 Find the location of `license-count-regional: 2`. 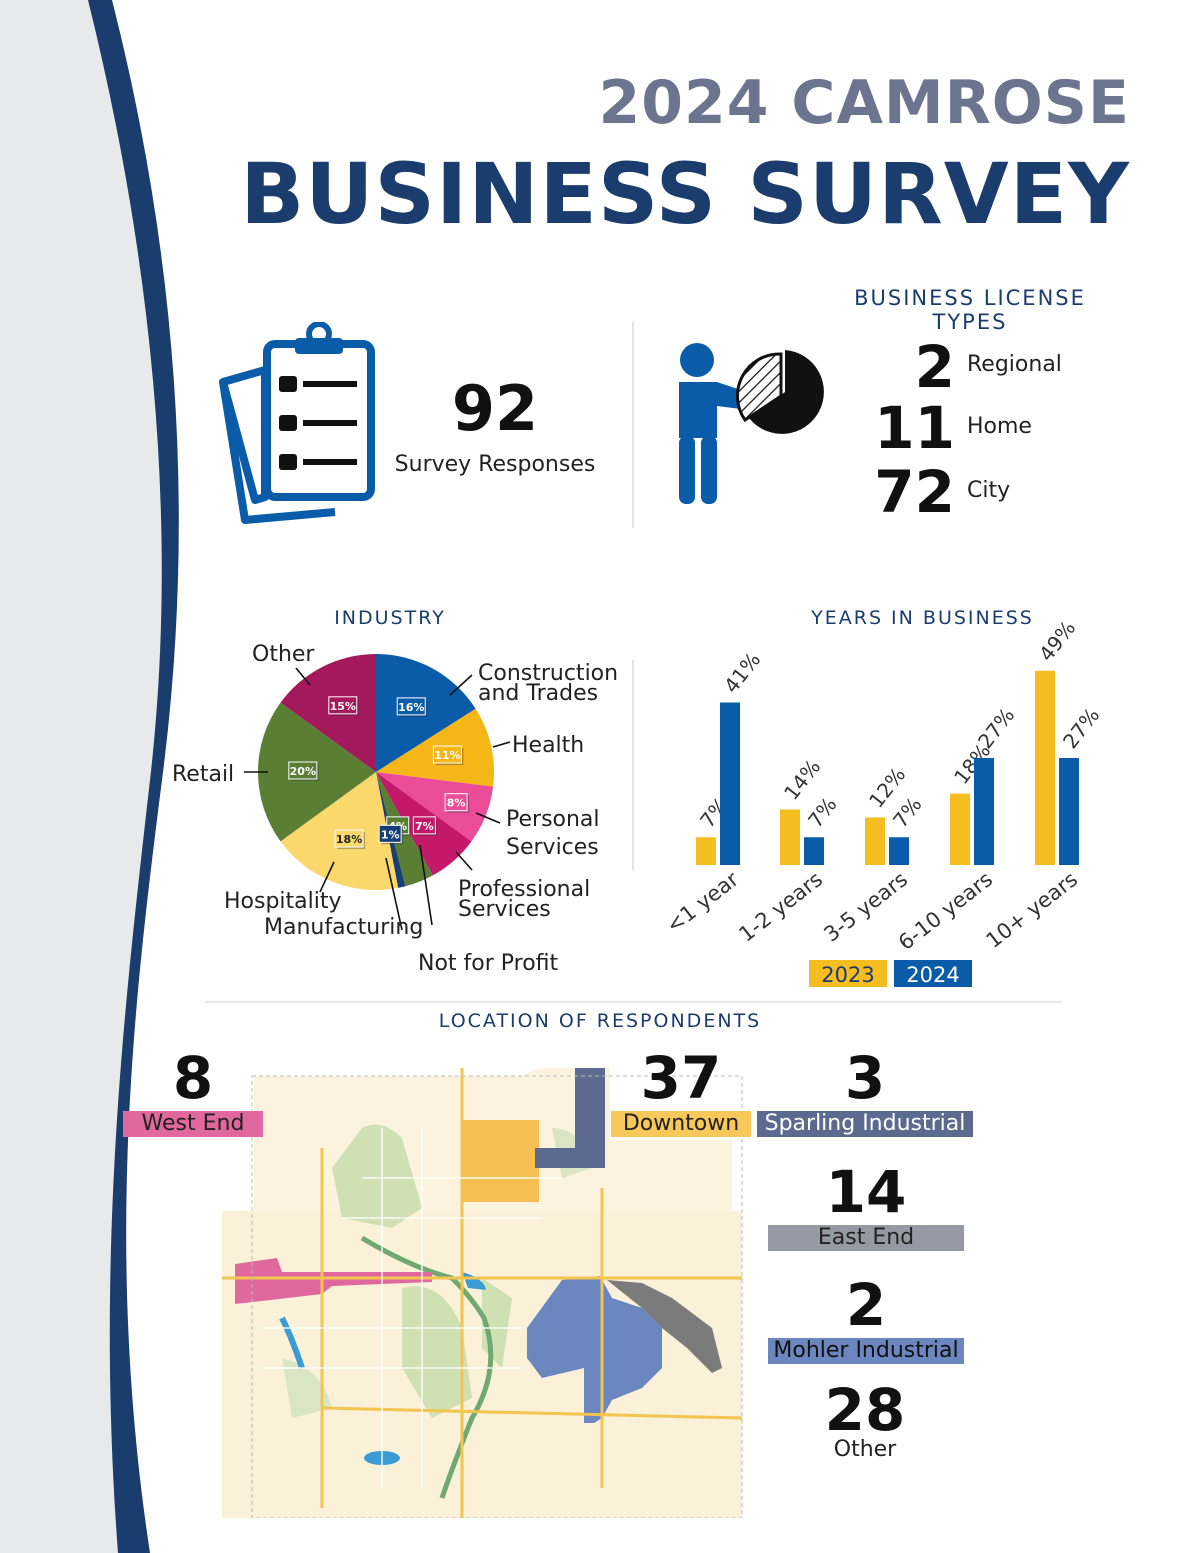

license-count-regional: 2 is located at coordinates (934, 367).